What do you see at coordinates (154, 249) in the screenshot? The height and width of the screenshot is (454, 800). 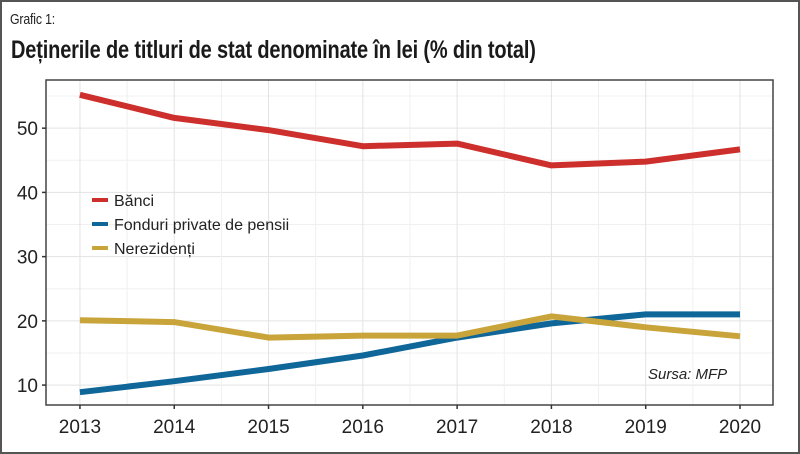 I see `legend-label: Nerezidenți` at bounding box center [154, 249].